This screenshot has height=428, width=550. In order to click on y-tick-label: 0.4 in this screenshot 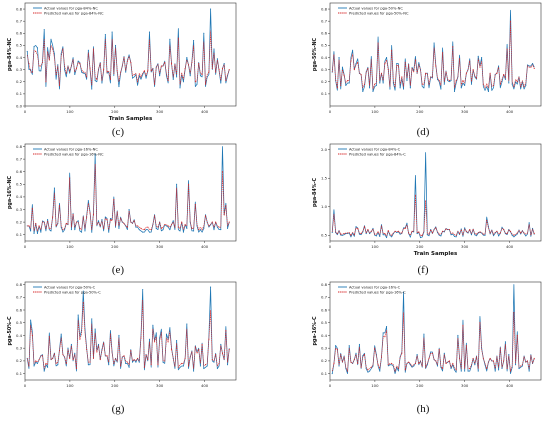, I will do `click(324, 335)`.